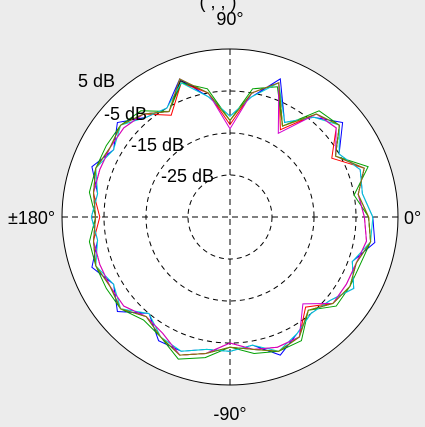 The image size is (425, 427). What do you see at coordinates (157, 145) in the screenshot?
I see `radial-label-minus-15db: -15 dB` at bounding box center [157, 145].